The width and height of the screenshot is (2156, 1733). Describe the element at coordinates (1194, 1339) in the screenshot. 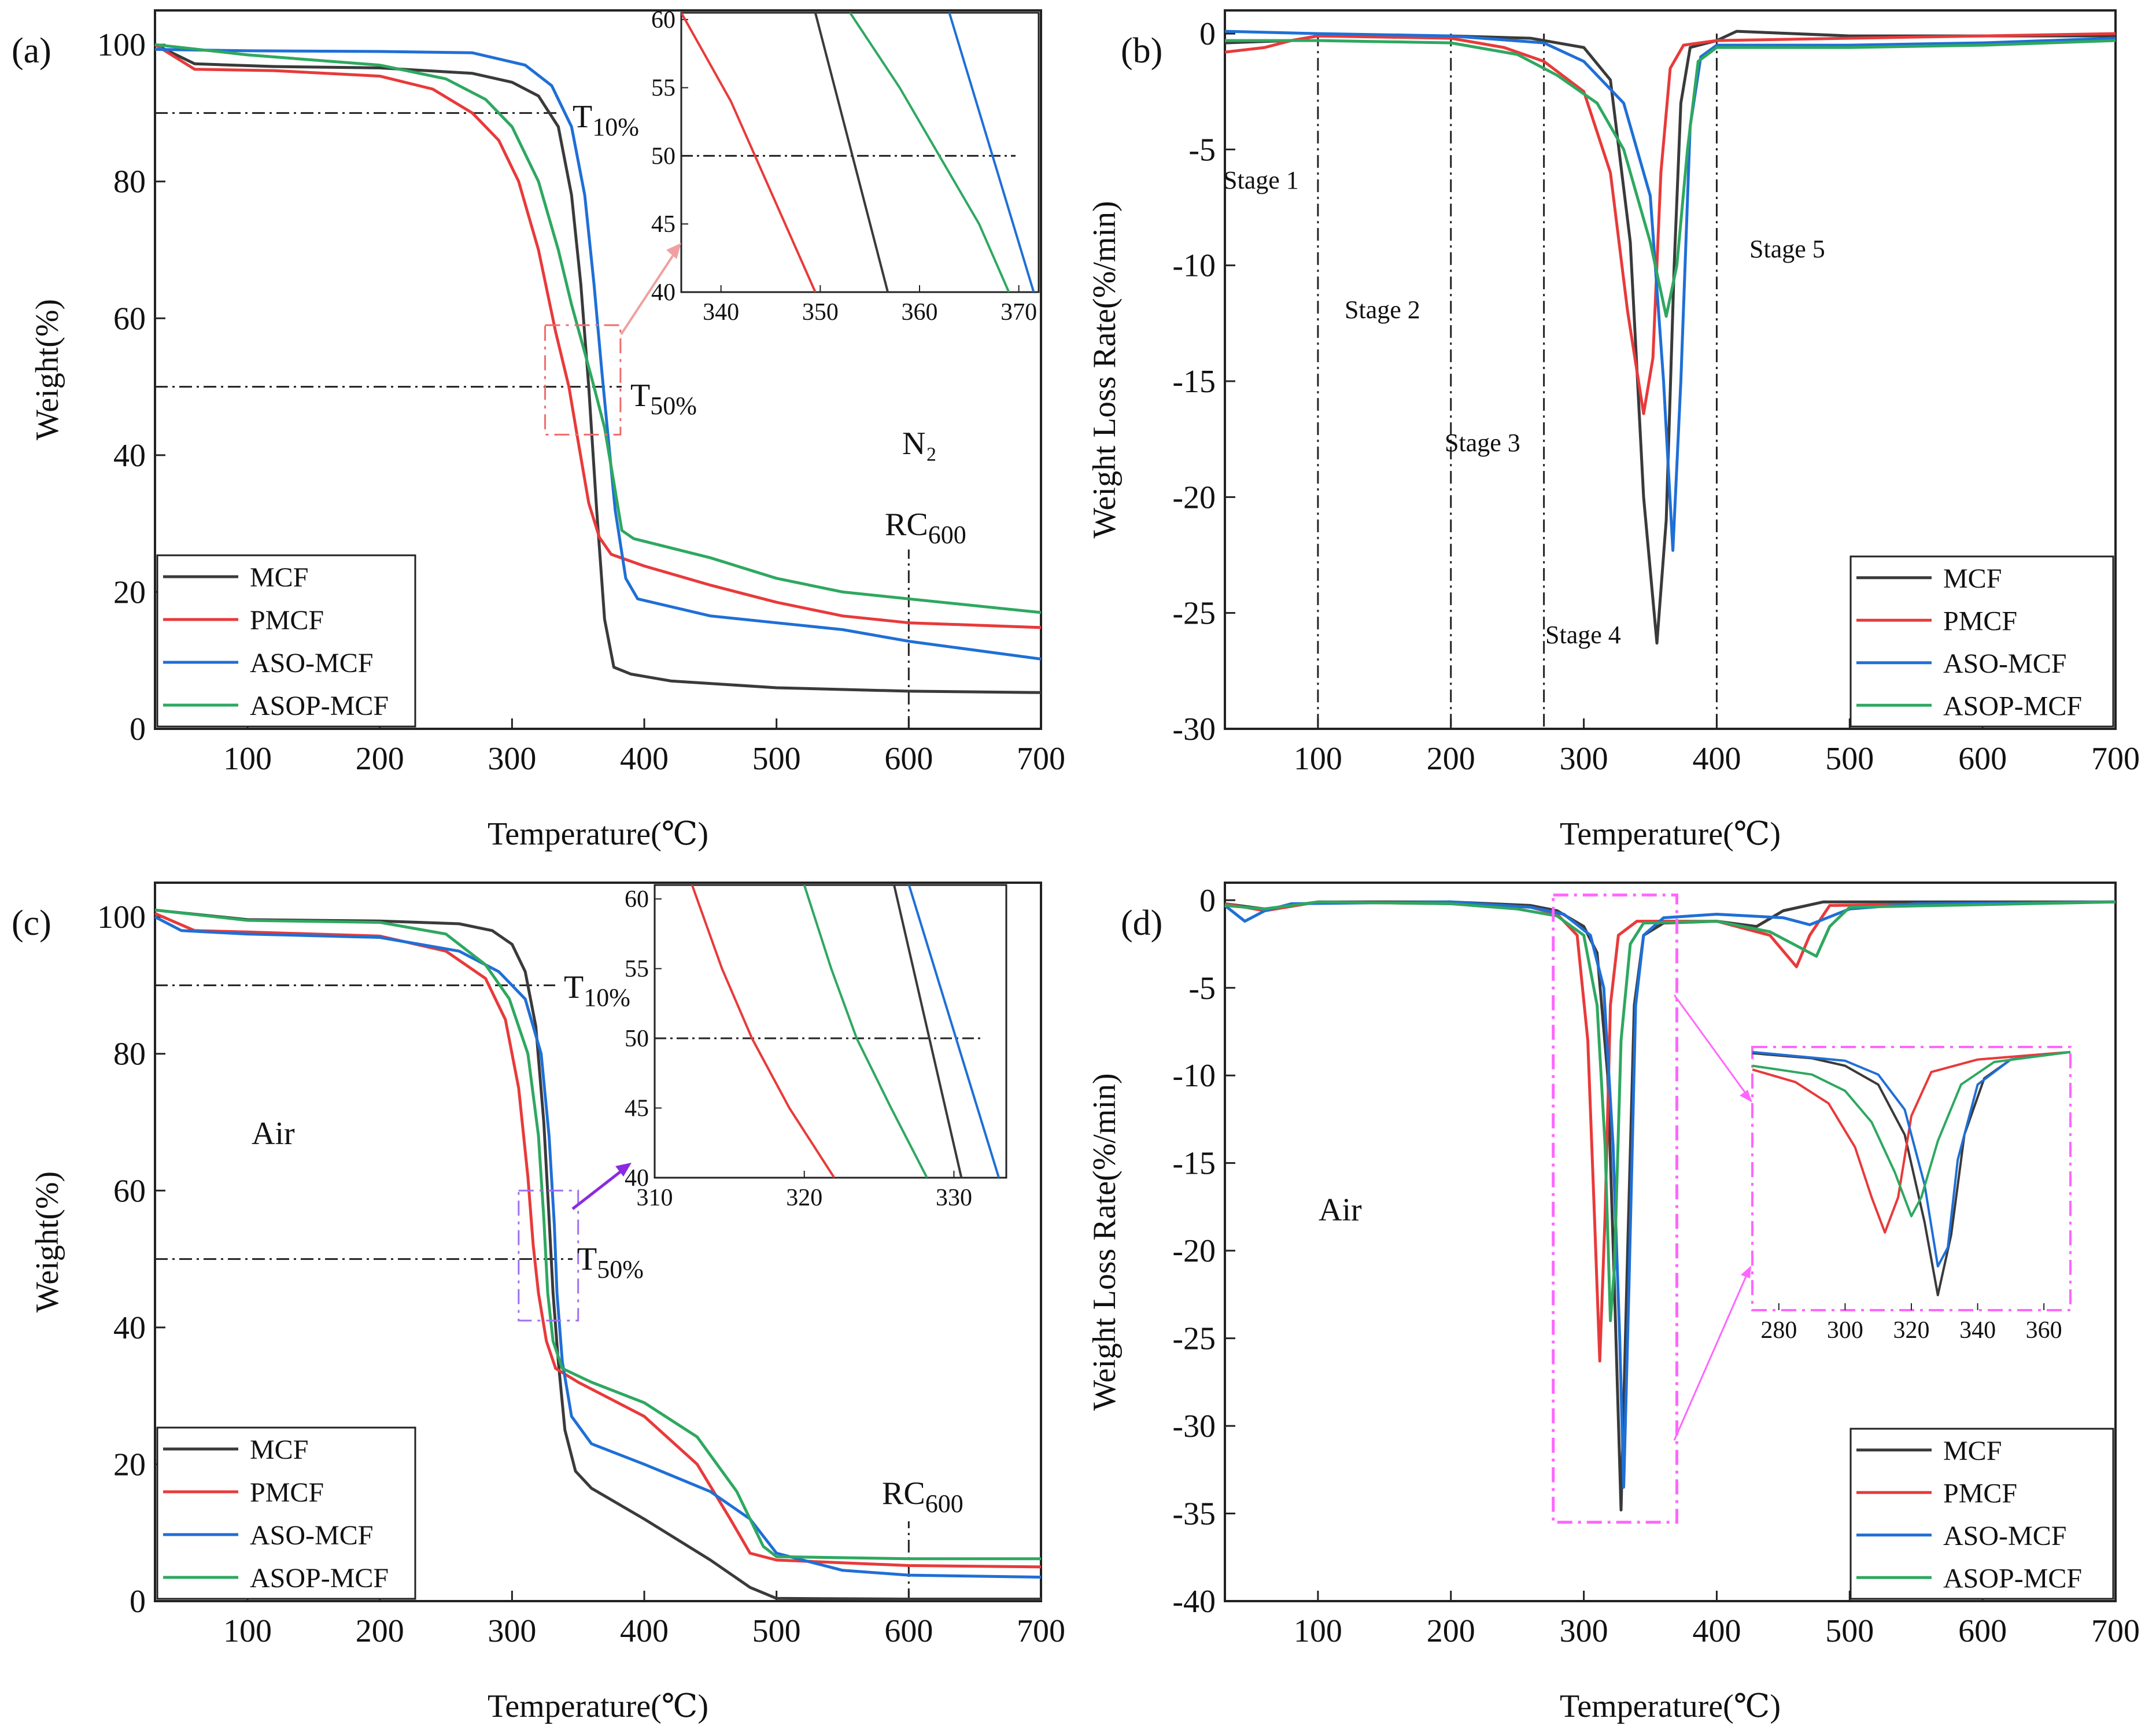

I see `y-tick-label: -25` at that location.